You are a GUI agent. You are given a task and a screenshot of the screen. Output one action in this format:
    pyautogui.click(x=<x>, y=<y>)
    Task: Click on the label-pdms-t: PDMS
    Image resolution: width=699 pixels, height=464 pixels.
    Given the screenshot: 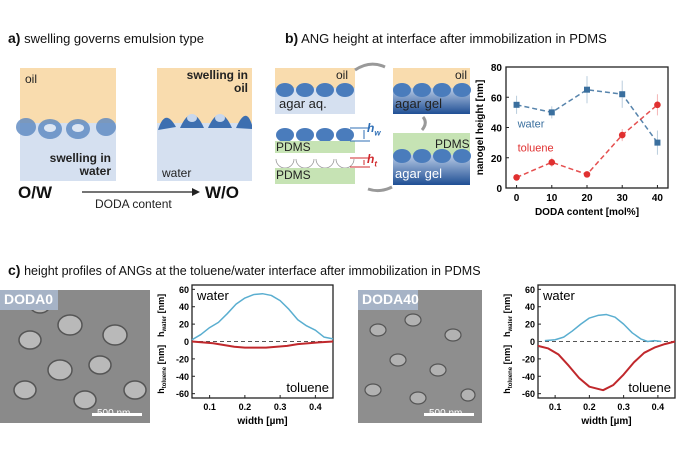 What is the action you would take?
    pyautogui.click(x=293, y=175)
    